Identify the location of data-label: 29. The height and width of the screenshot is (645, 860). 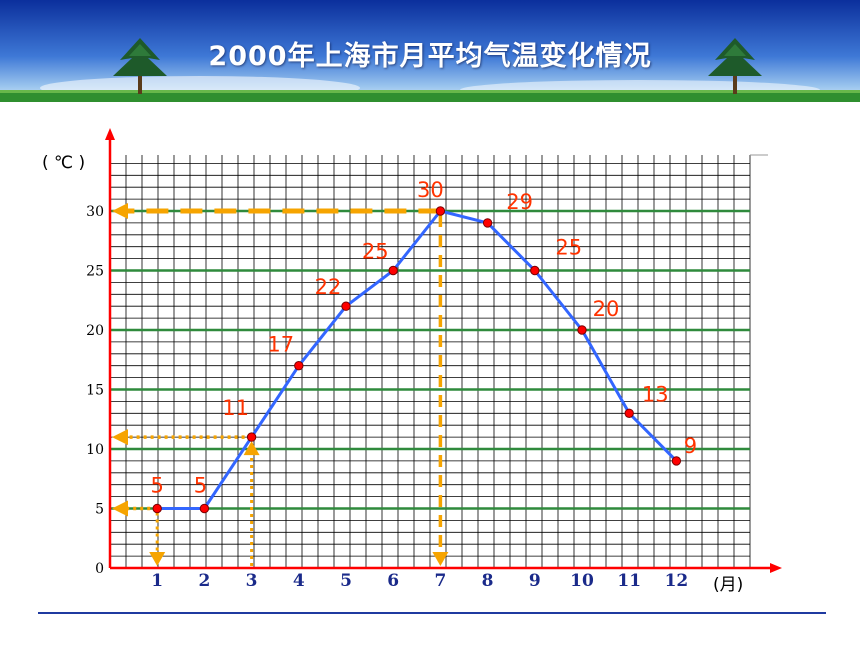
(519, 202).